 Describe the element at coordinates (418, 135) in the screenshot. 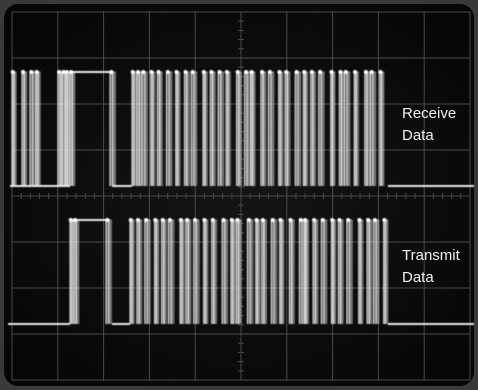

I see `receive-label-line2: Data` at that location.